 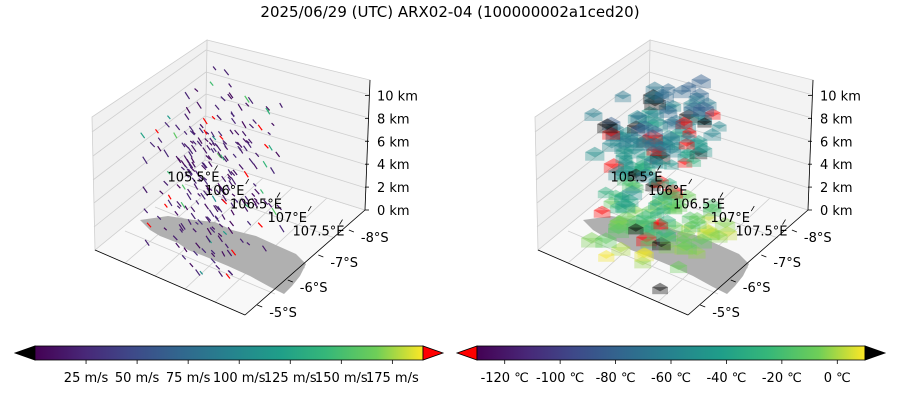 I want to click on x-tick-label: 107.5°E, so click(x=762, y=232).